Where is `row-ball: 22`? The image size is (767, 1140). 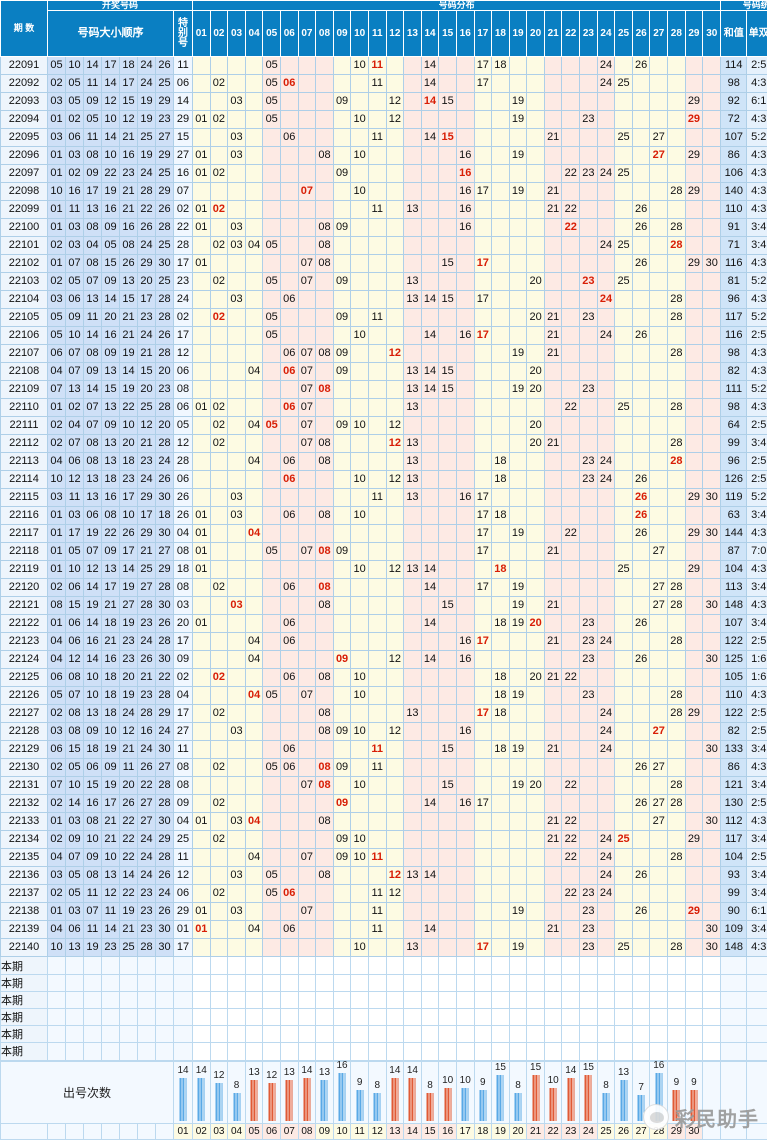
row-ball: 22 is located at coordinates (129, 840).